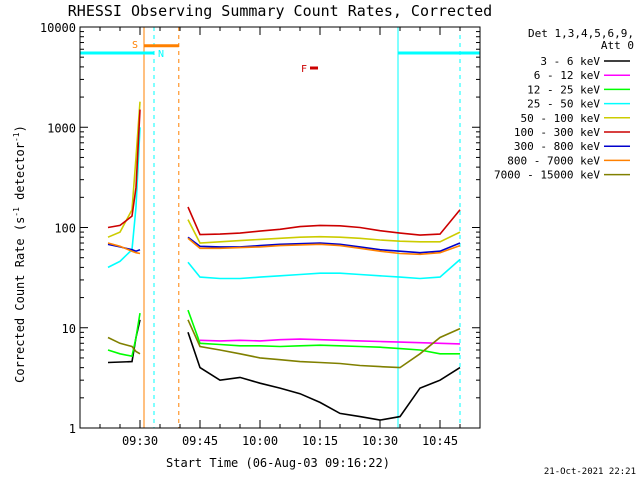  Describe the element at coordinates (58, 28) in the screenshot. I see `y-tick-label-4: 10000` at that location.